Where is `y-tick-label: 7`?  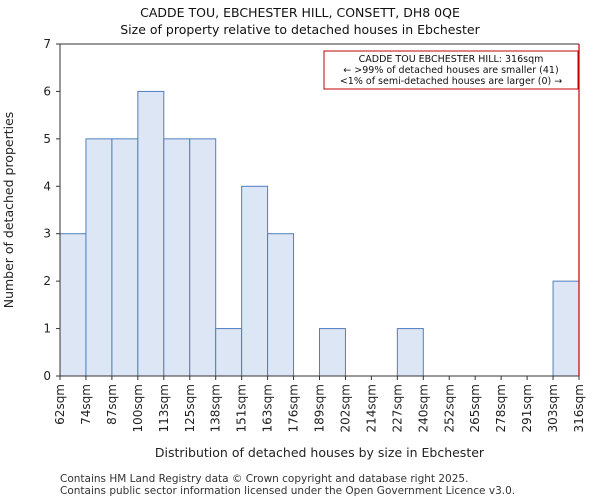
y-tick-label: 7 is located at coordinates (47, 44).